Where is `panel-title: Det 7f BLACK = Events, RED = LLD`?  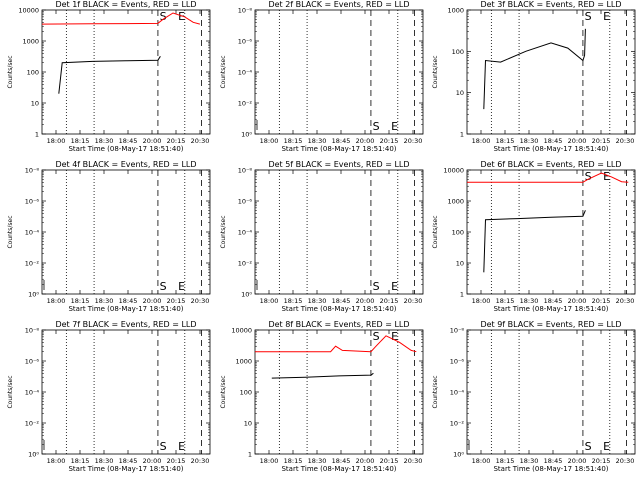 panel-title: Det 7f BLACK = Events, RED = LLD is located at coordinates (125, 324).